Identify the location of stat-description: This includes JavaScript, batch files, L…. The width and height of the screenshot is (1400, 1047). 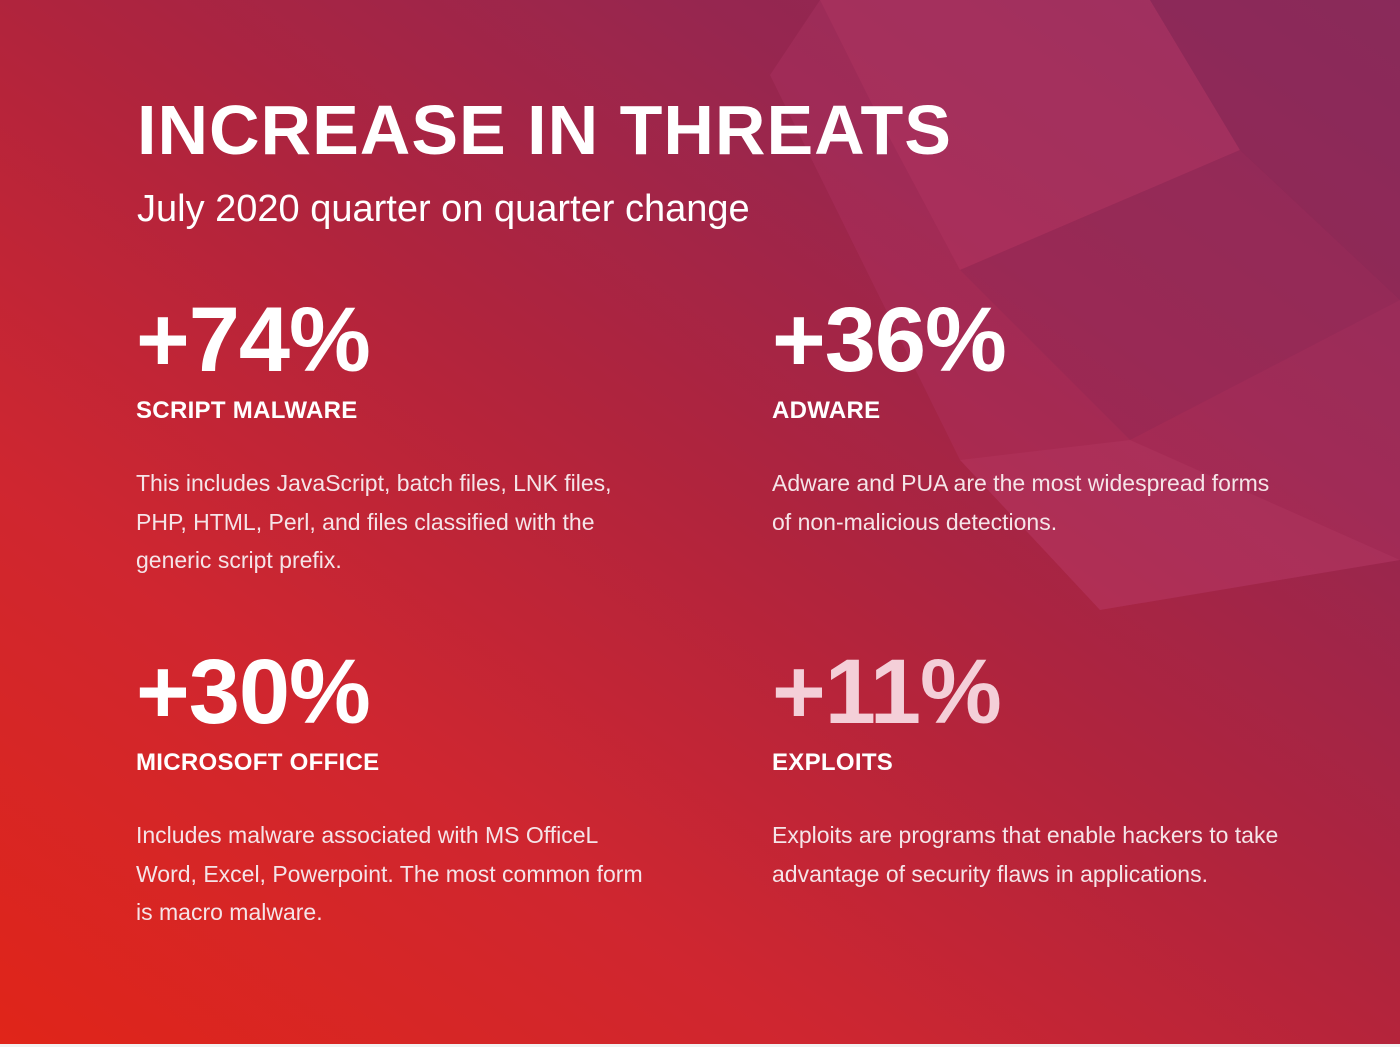
(374, 521).